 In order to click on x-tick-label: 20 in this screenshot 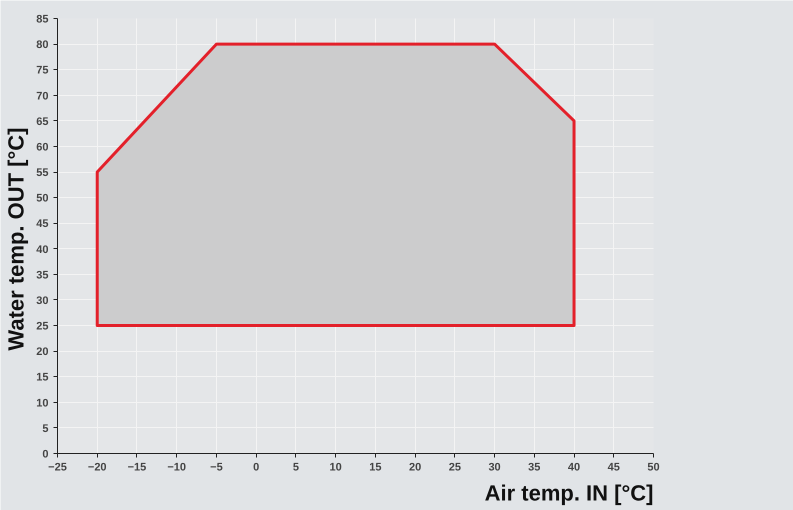, I will do `click(415, 468)`.